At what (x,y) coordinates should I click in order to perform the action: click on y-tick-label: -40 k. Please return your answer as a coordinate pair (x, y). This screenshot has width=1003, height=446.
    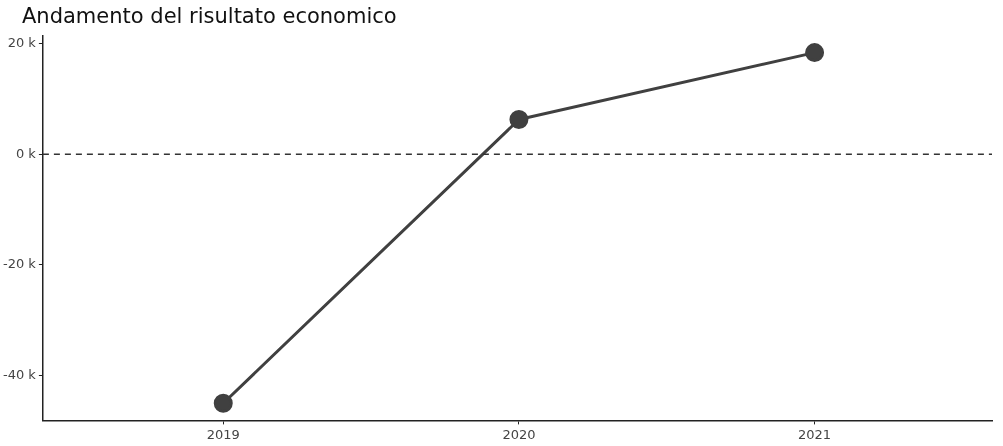
    Looking at the image, I should click on (19, 374).